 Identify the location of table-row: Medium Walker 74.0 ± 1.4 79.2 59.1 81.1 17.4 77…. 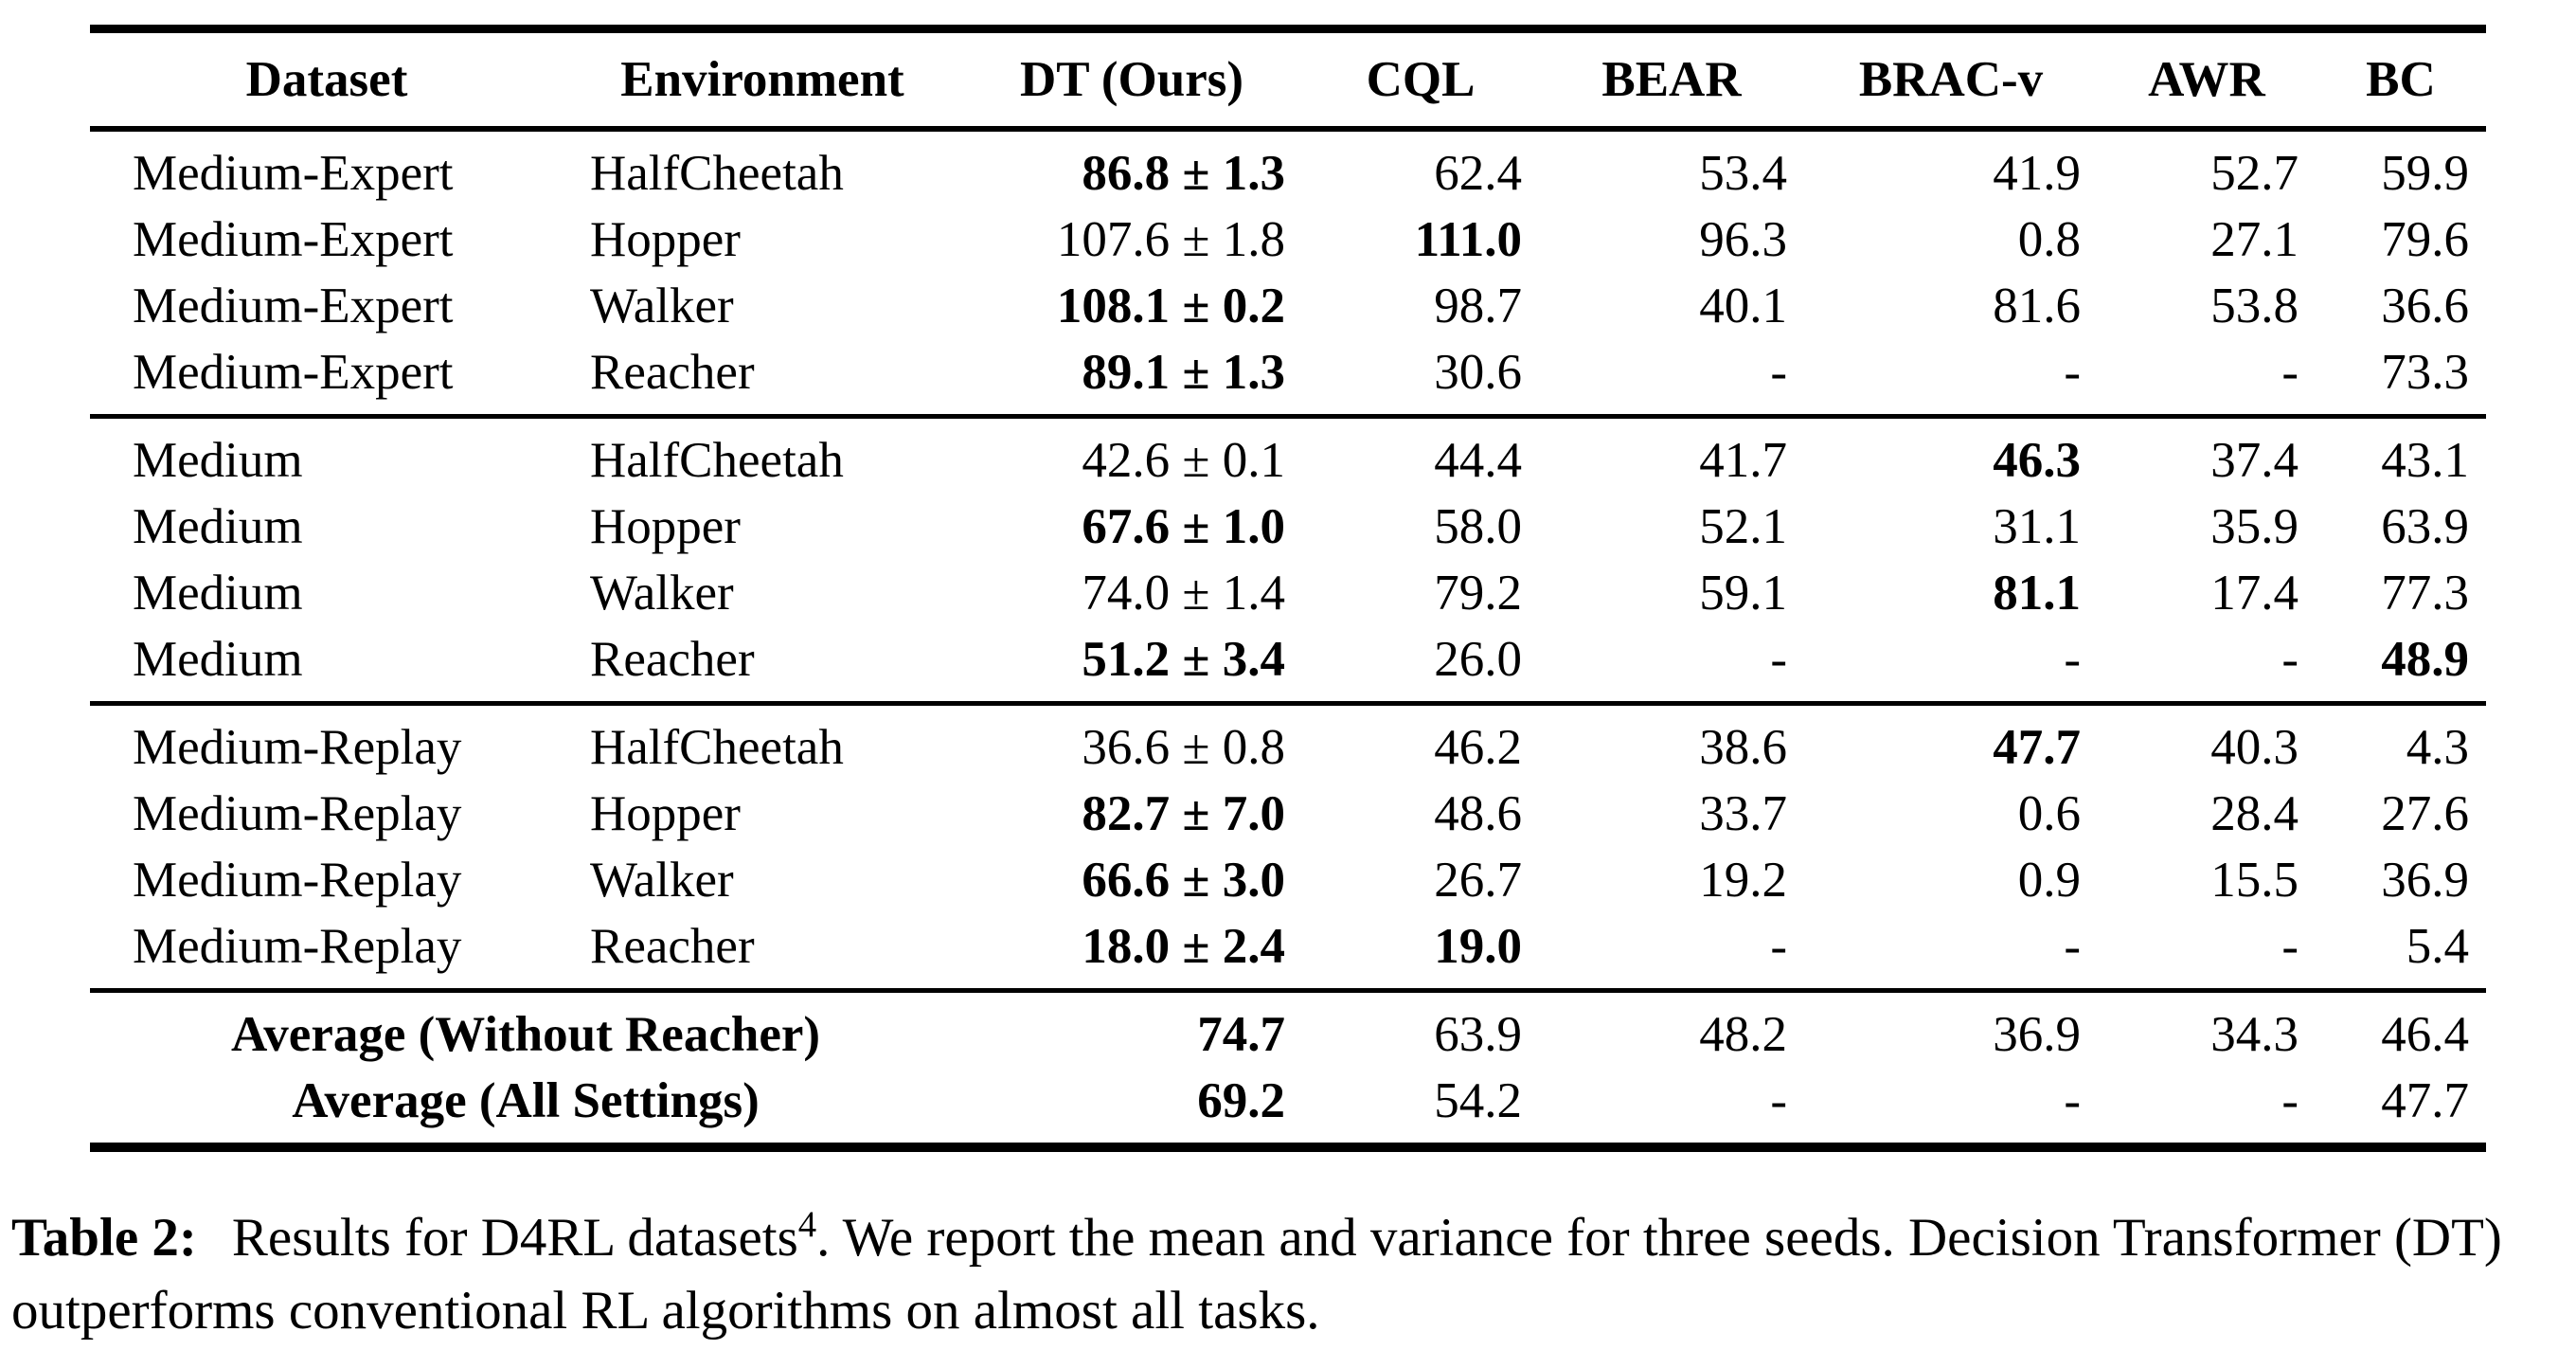
(1288, 593).